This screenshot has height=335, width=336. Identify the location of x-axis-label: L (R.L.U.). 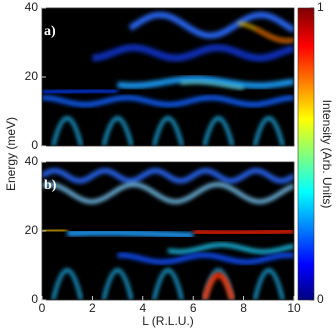
(168, 321).